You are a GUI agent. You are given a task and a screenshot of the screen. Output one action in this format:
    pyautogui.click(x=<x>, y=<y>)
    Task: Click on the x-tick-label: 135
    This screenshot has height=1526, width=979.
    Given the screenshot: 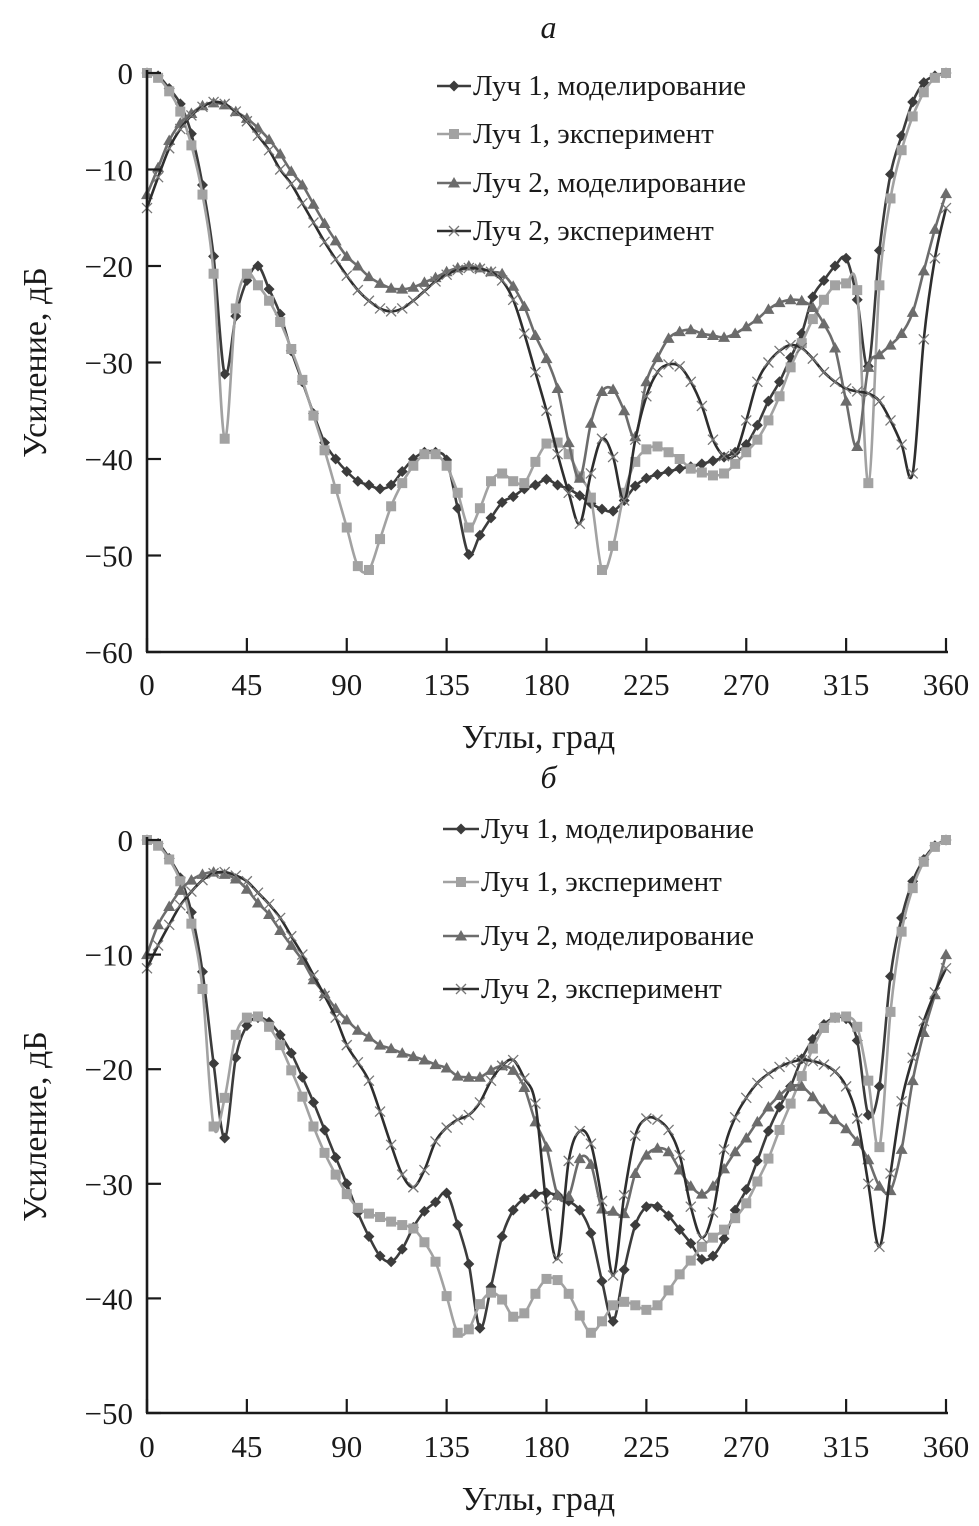 What is the action you would take?
    pyautogui.click(x=446, y=1446)
    